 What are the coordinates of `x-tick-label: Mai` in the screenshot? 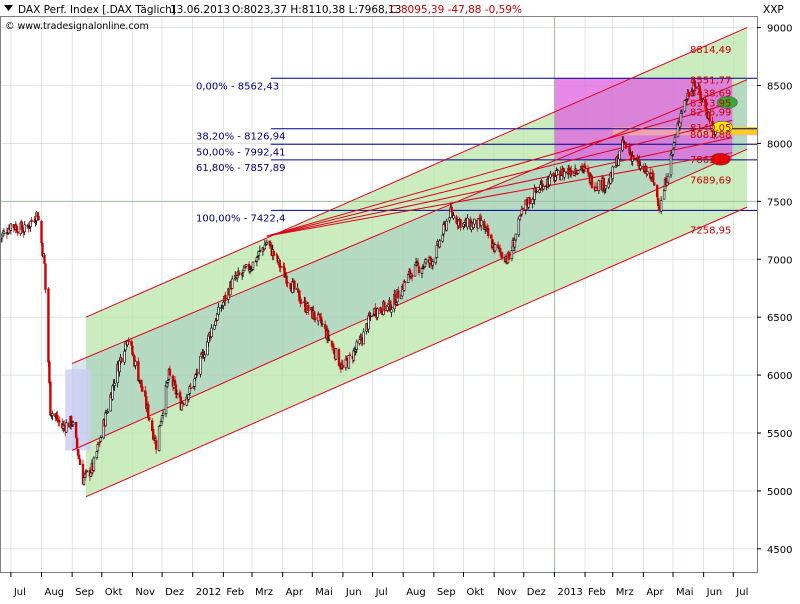 It's located at (324, 592).